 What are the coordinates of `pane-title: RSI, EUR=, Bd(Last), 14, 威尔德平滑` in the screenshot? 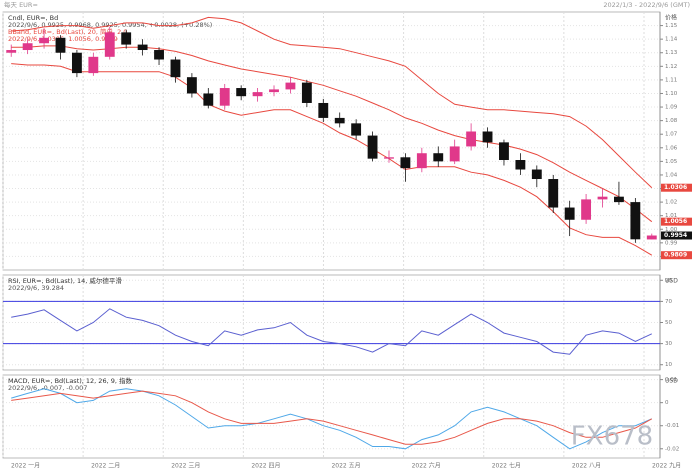 It's located at (65, 280).